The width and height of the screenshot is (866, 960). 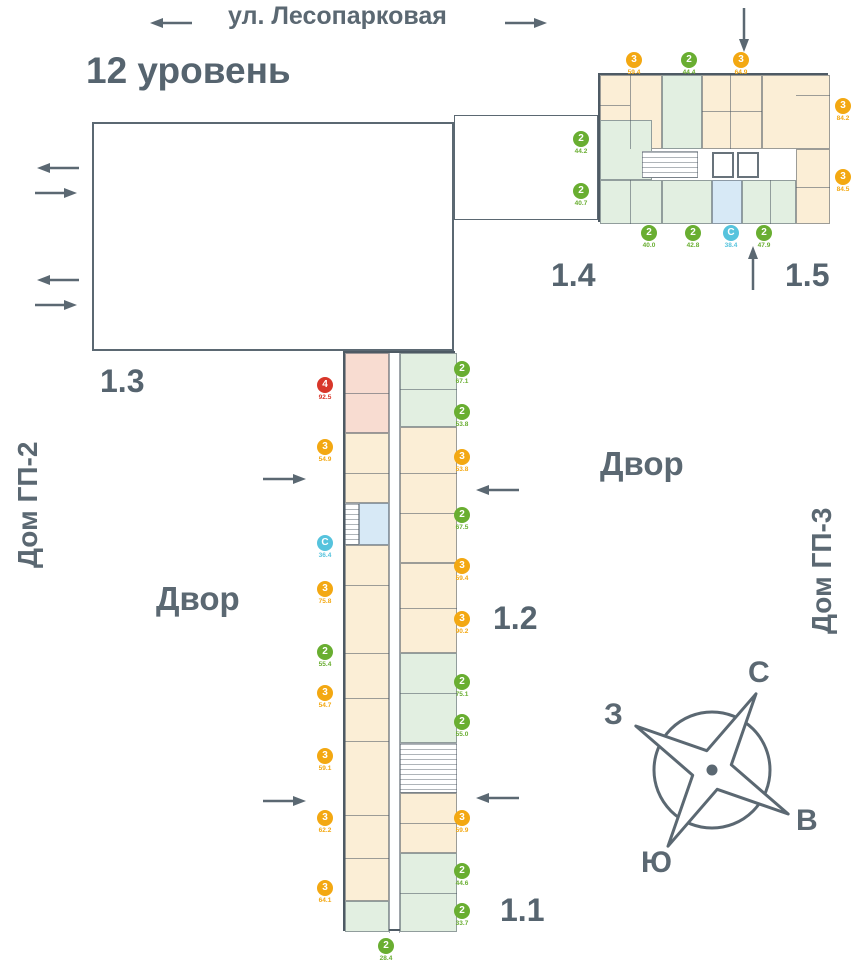 I want to click on apartment-area-label: 55.4, so click(x=325, y=664).